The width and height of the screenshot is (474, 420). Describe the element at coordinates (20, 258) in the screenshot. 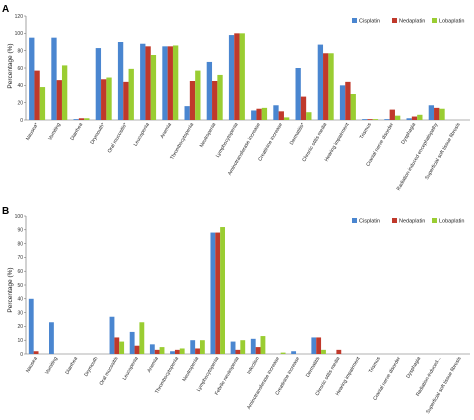

I see `y-tick-label: 70` at that location.